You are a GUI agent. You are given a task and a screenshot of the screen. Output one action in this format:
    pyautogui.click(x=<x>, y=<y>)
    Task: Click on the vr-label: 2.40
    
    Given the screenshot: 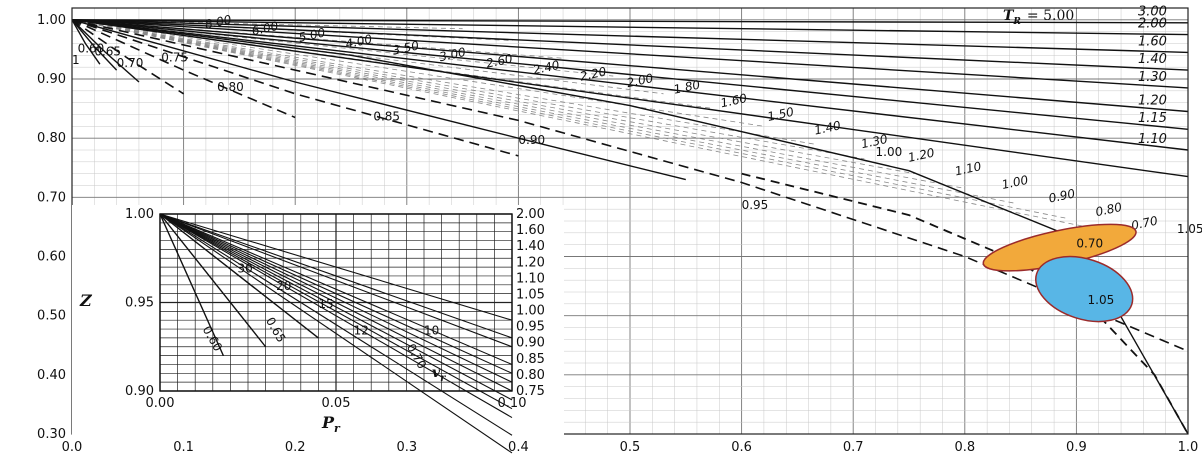 What is the action you would take?
    pyautogui.click(x=546, y=67)
    